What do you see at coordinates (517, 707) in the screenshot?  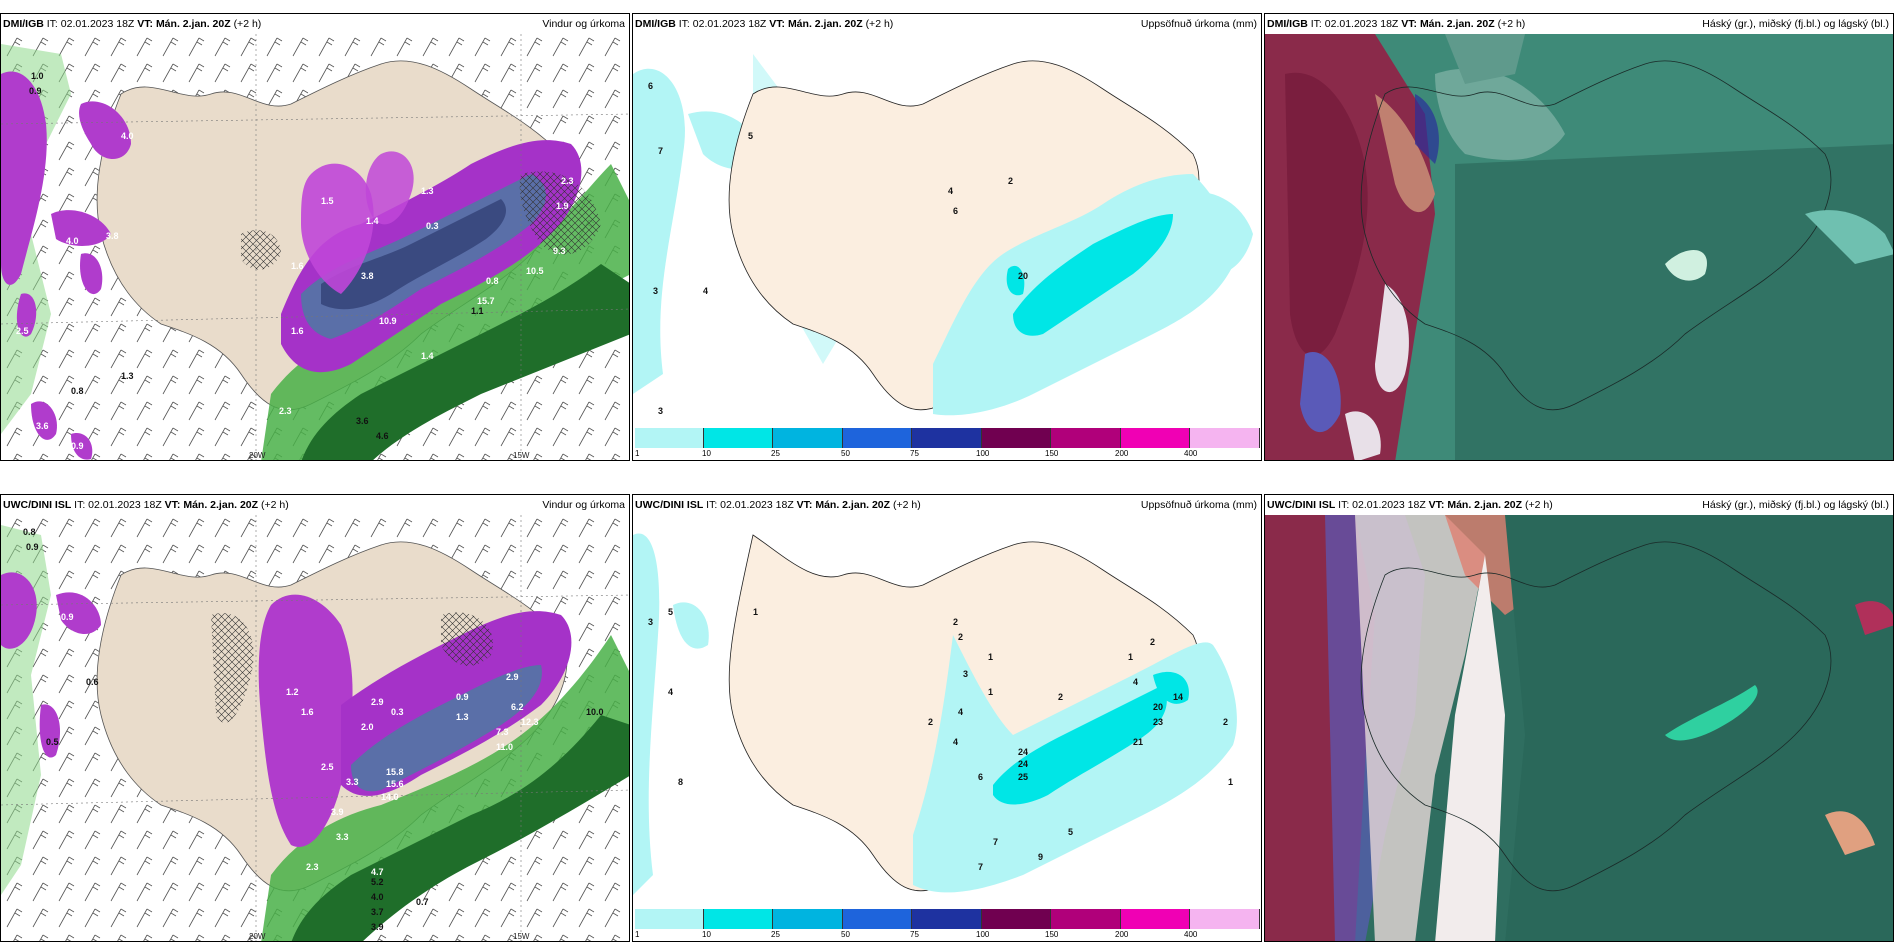 I see `svg-text: 6.2` at bounding box center [517, 707].